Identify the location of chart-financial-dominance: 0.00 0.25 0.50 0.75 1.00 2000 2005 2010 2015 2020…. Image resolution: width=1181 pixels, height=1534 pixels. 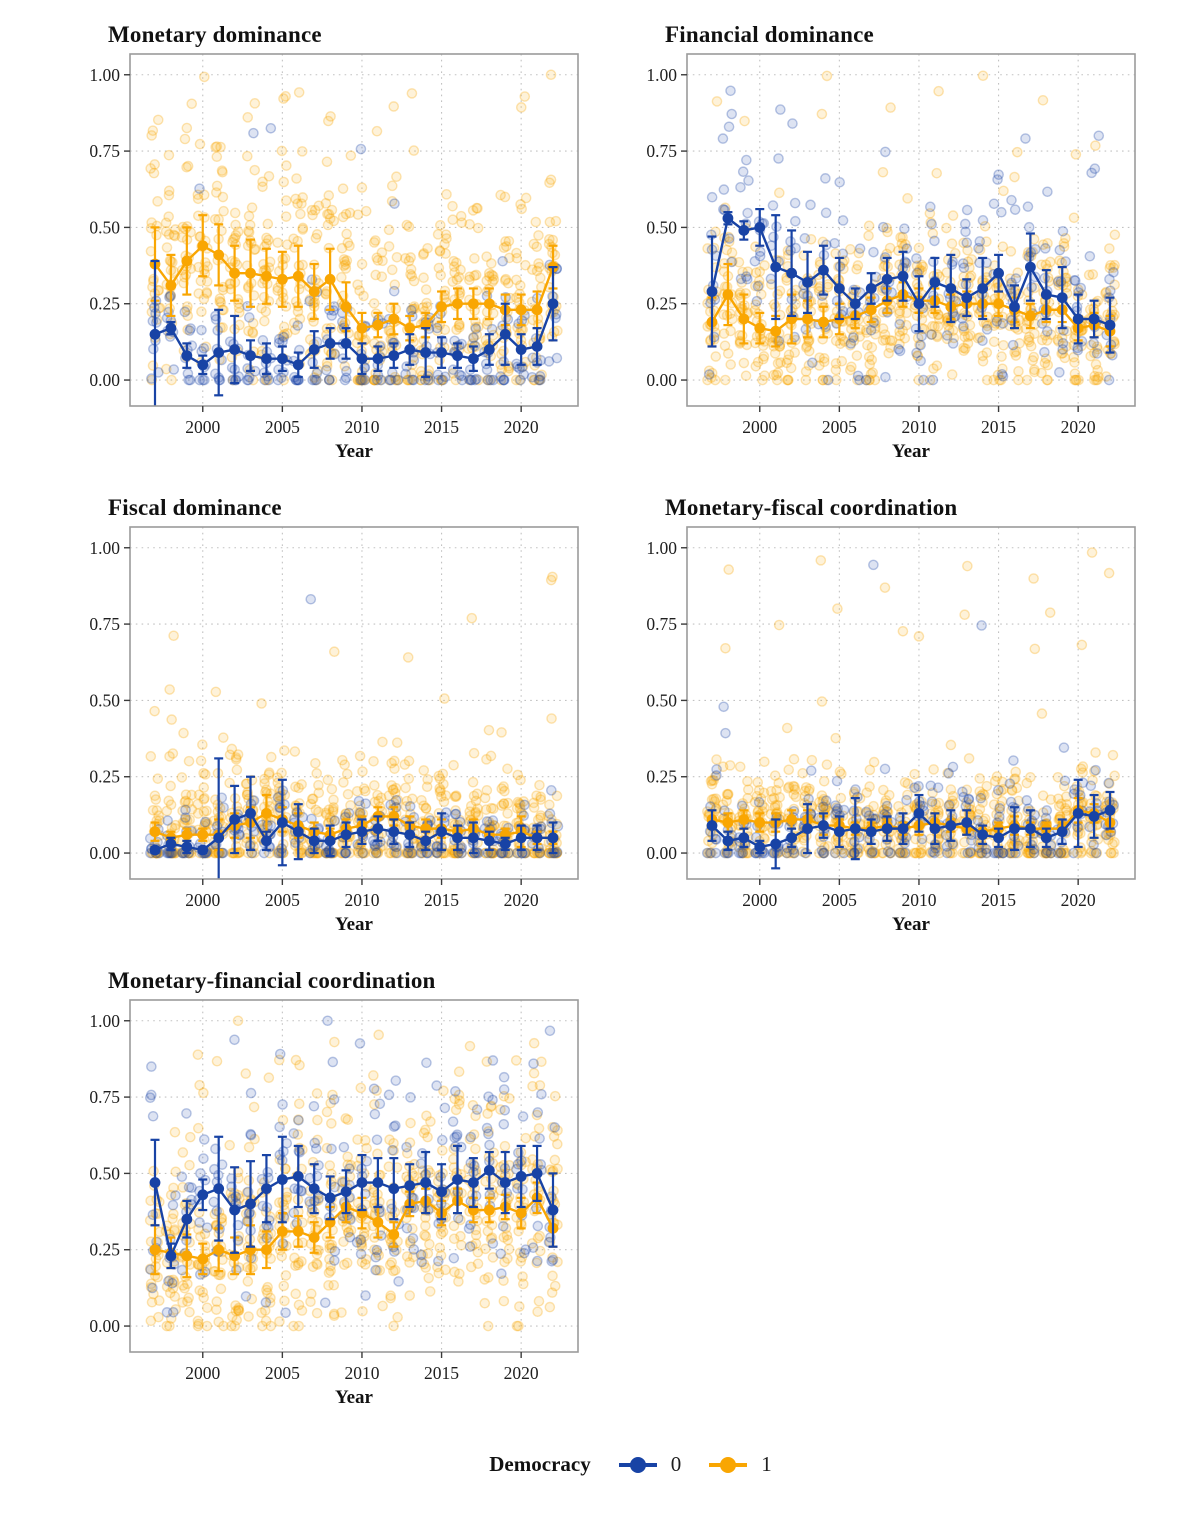
(891, 257).